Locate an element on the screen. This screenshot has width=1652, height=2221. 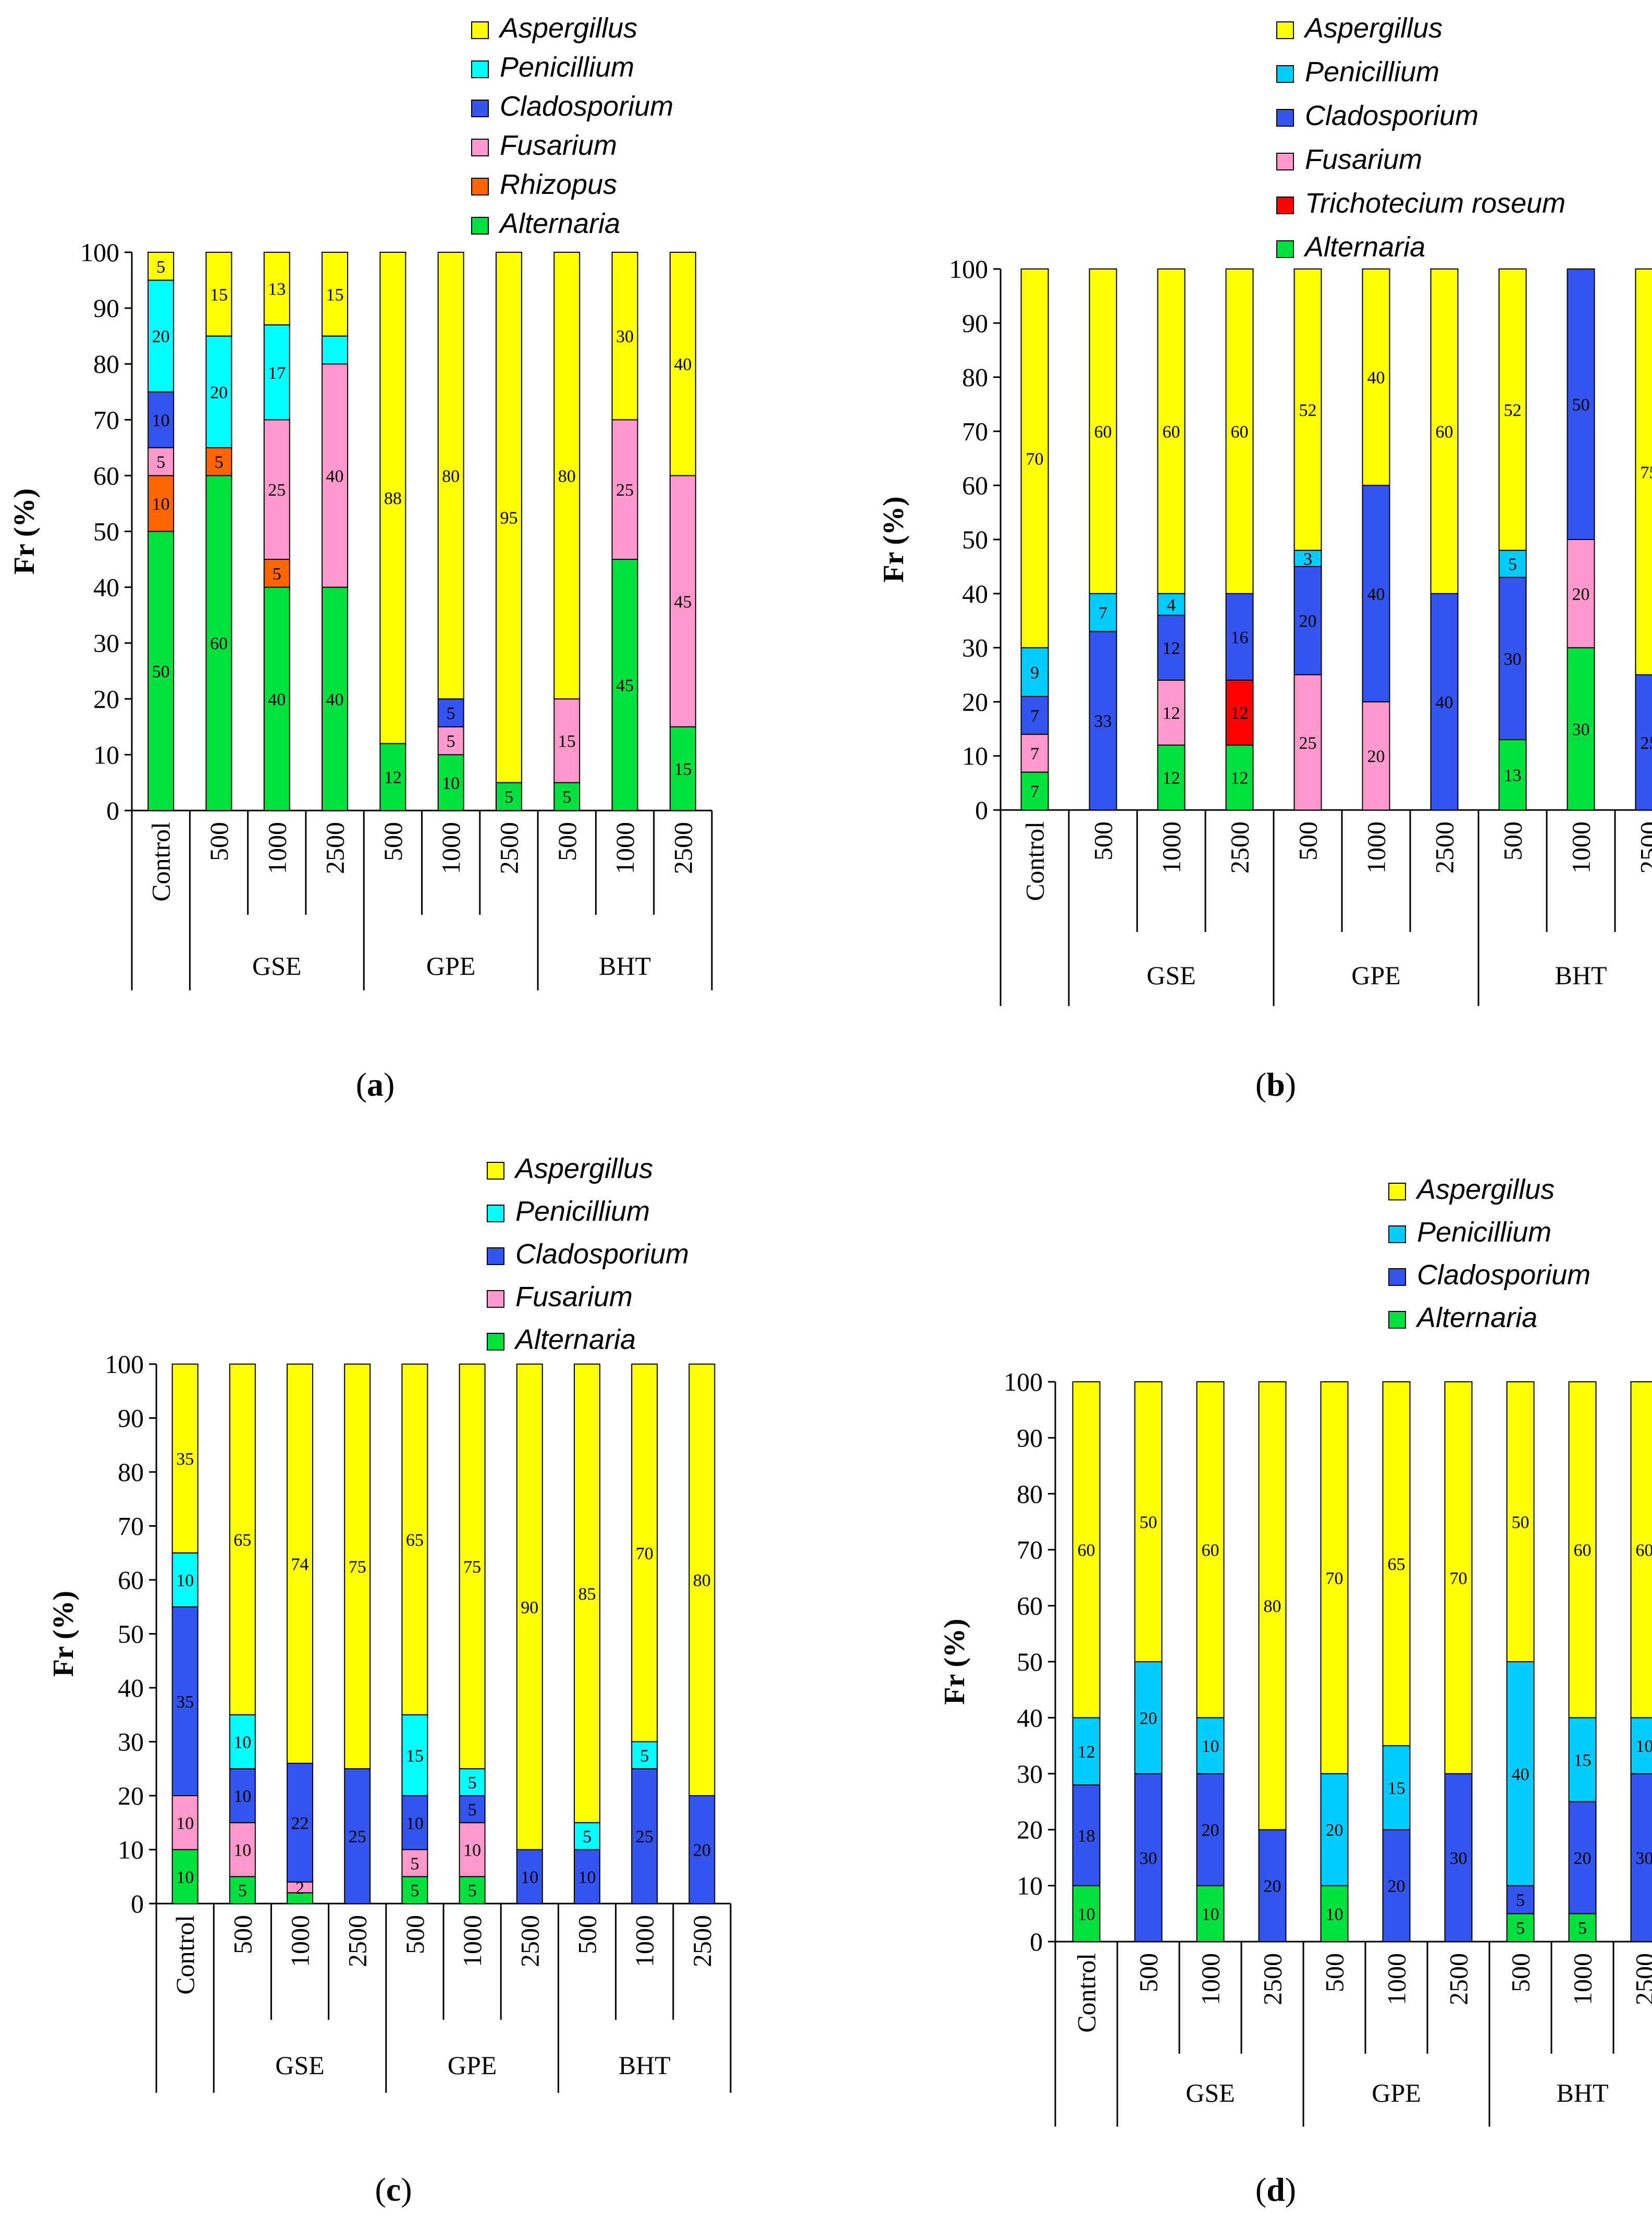
legend-label-aspergillus: Aspergillus is located at coordinates (1373, 29).